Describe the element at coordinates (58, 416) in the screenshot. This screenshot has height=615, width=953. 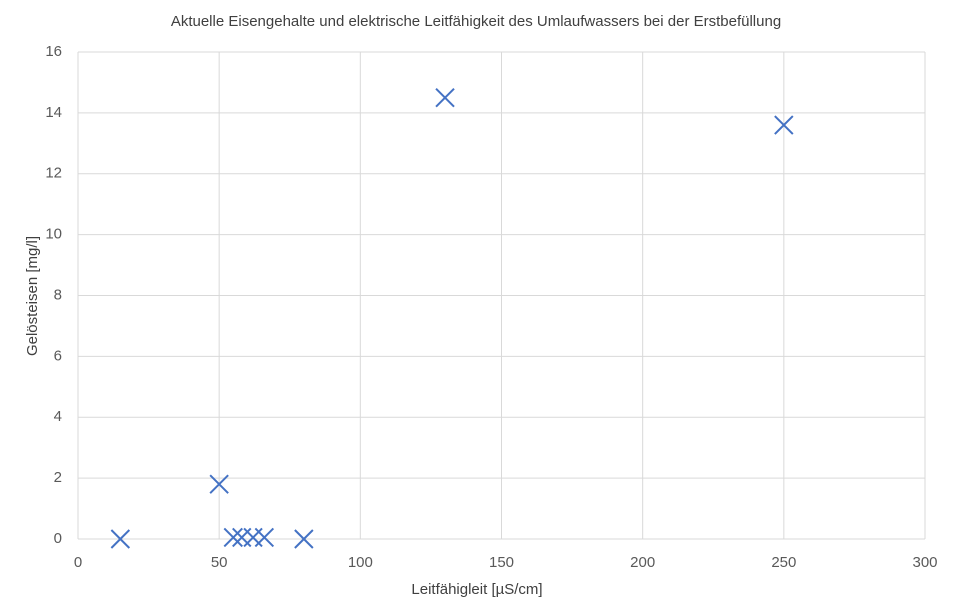
I see `y-tick-label: 4` at that location.